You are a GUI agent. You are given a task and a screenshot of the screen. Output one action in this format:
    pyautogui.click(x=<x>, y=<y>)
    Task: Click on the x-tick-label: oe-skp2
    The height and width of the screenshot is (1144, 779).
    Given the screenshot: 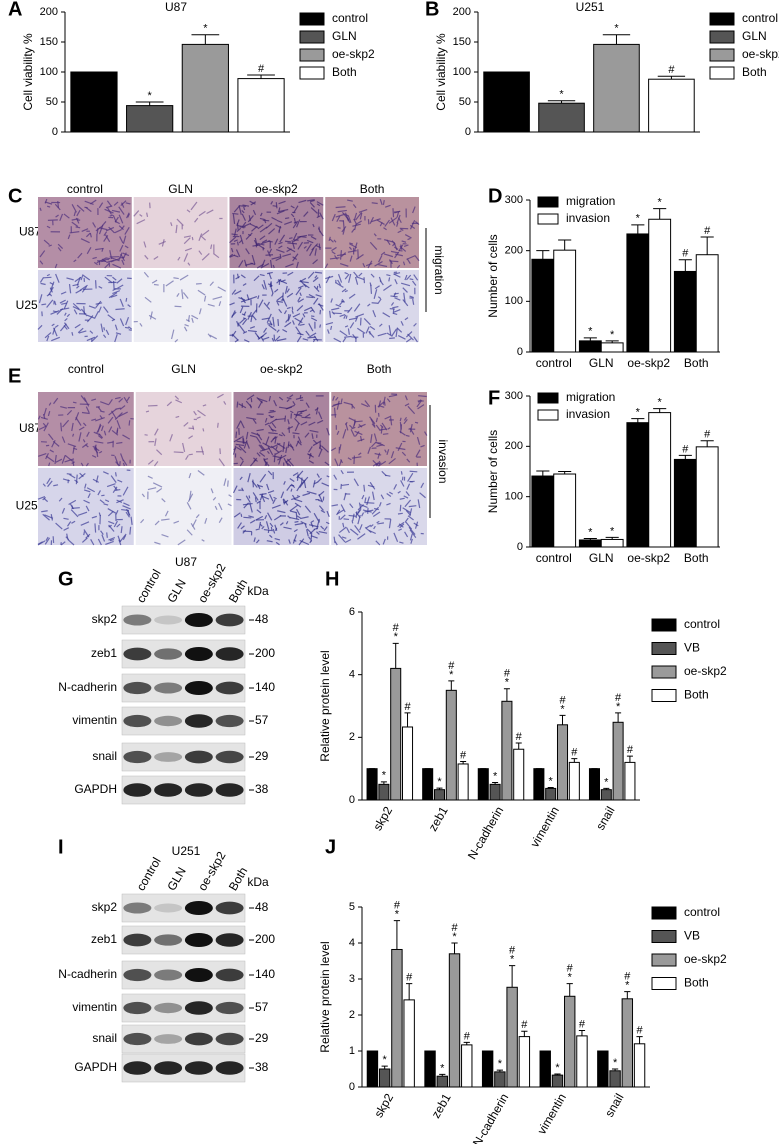 What is the action you would take?
    pyautogui.click(x=648, y=363)
    